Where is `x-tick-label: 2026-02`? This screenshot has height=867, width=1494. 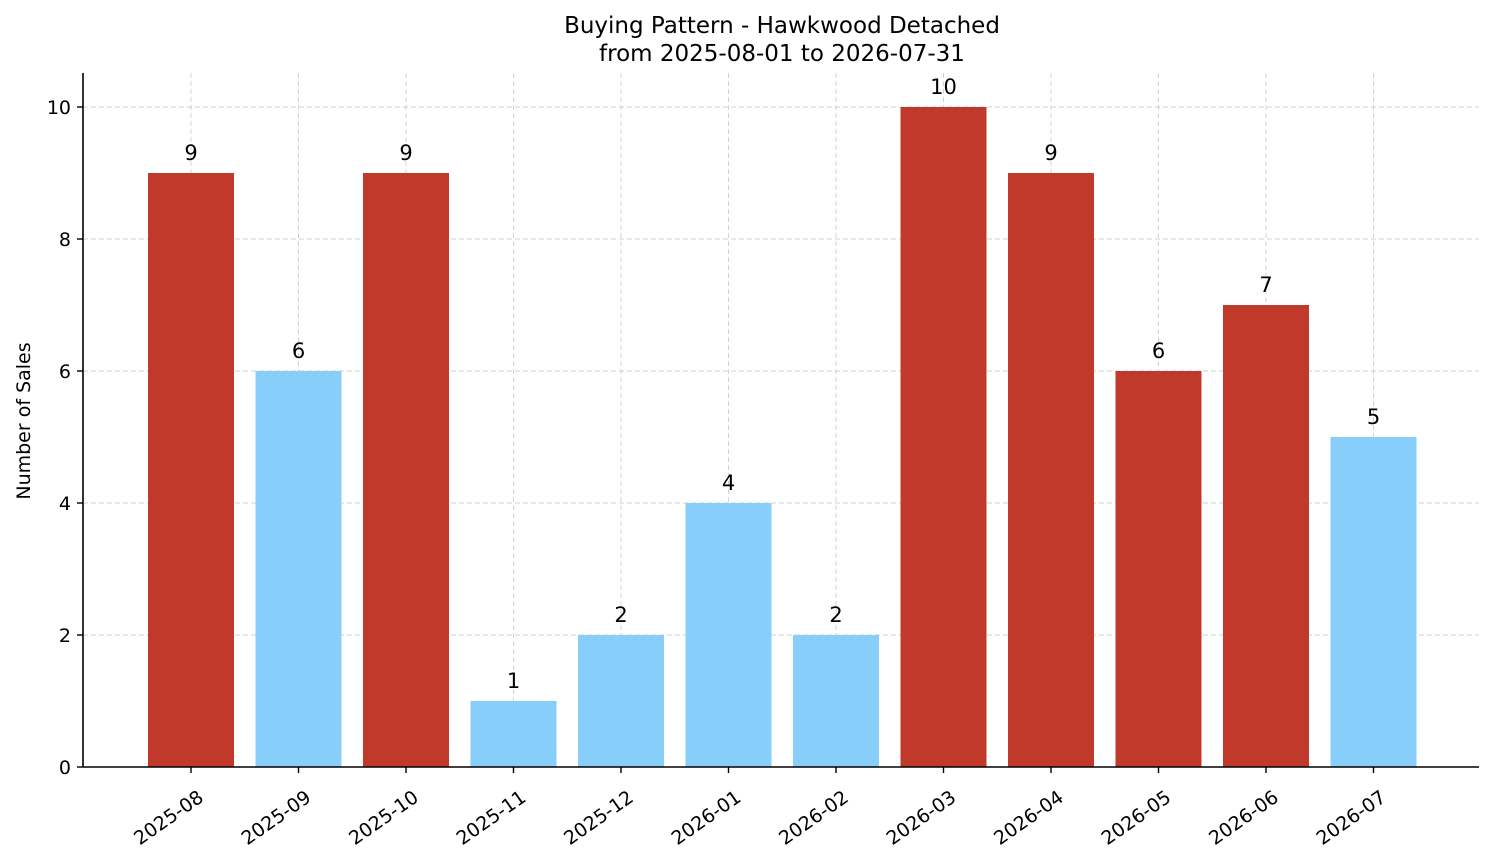
x-tick-label: 2026-02 is located at coordinates (814, 818).